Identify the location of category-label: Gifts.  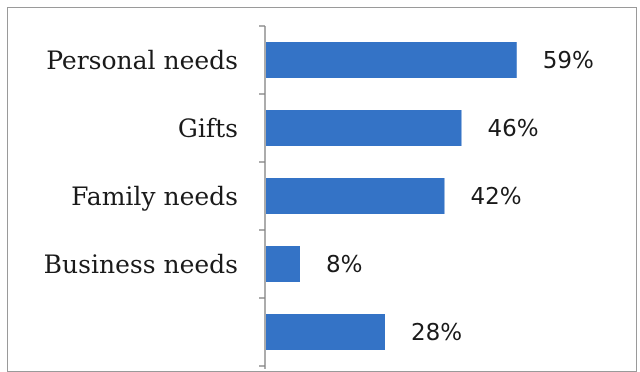
(208, 128).